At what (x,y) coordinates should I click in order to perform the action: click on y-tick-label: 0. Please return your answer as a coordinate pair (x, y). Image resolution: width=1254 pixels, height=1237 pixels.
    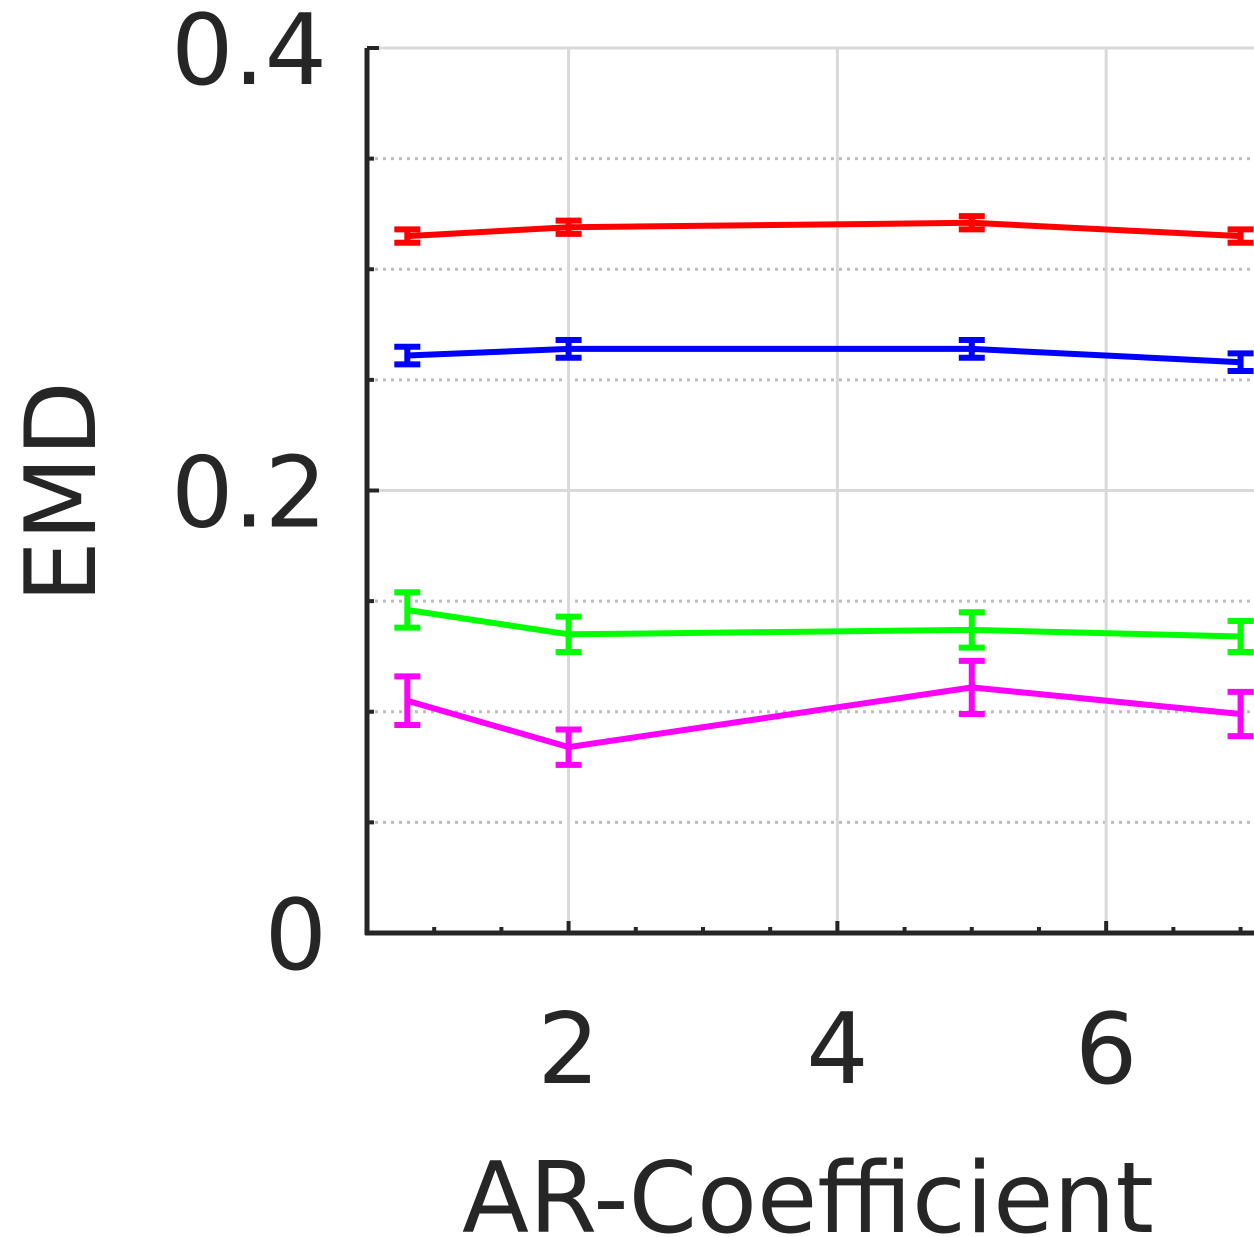
    Looking at the image, I should click on (296, 936).